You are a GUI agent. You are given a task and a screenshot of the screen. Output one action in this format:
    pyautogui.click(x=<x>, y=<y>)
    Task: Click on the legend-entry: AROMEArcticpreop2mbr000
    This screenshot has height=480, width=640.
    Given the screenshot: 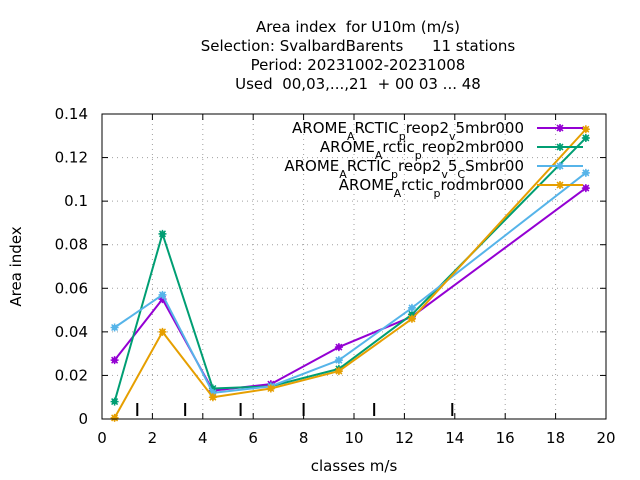 What is the action you would take?
    pyautogui.click(x=451, y=150)
    